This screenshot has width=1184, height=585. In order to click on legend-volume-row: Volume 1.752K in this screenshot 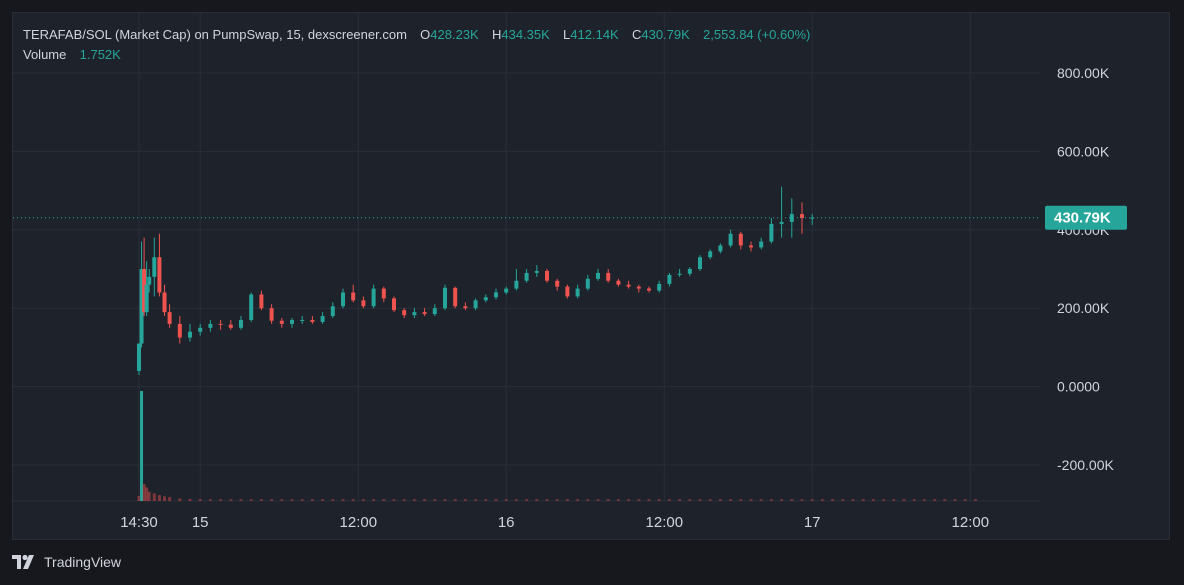, I will do `click(416, 55)`.